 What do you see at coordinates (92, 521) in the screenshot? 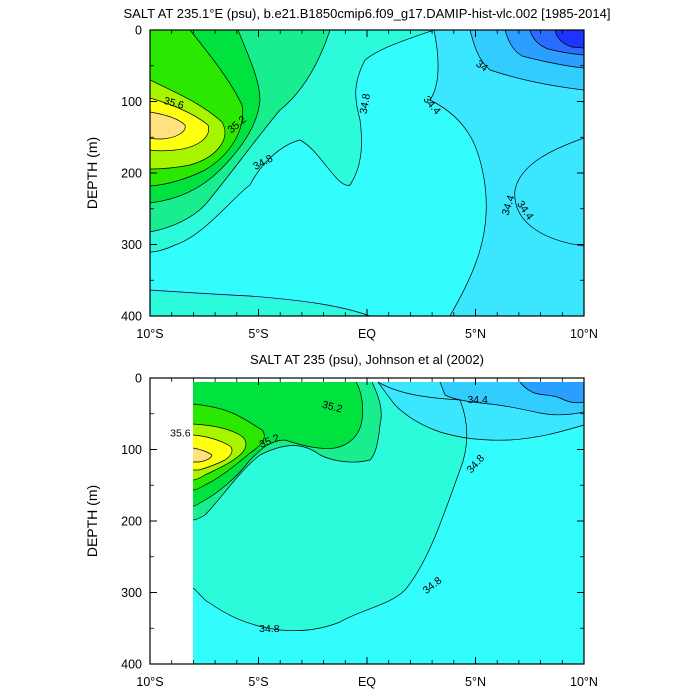
I see `bottom-ylabel: DEPTH (m)` at bounding box center [92, 521].